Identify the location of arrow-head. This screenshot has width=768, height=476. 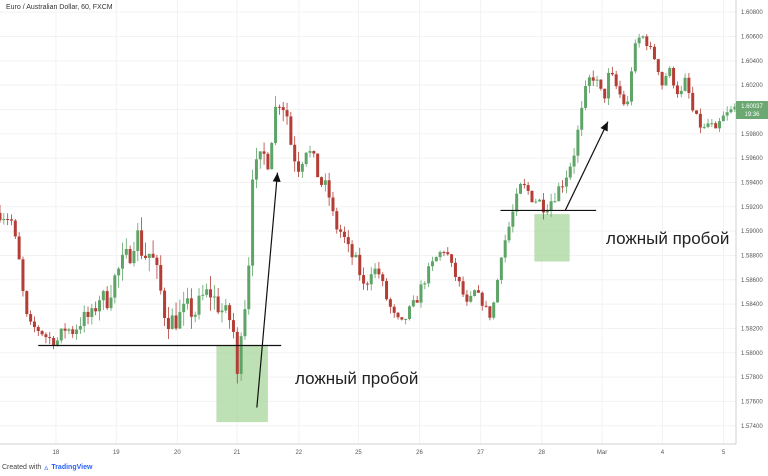
(276, 177).